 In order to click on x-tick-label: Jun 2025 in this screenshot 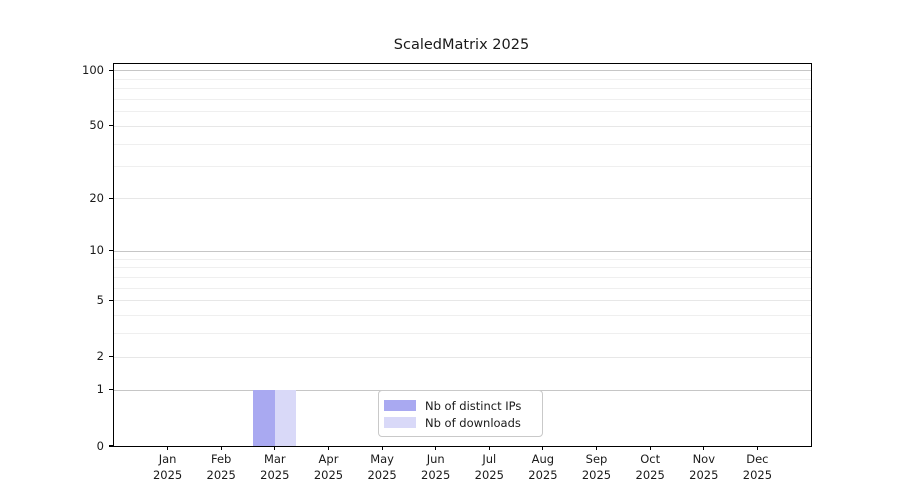, I will do `click(436, 467)`.